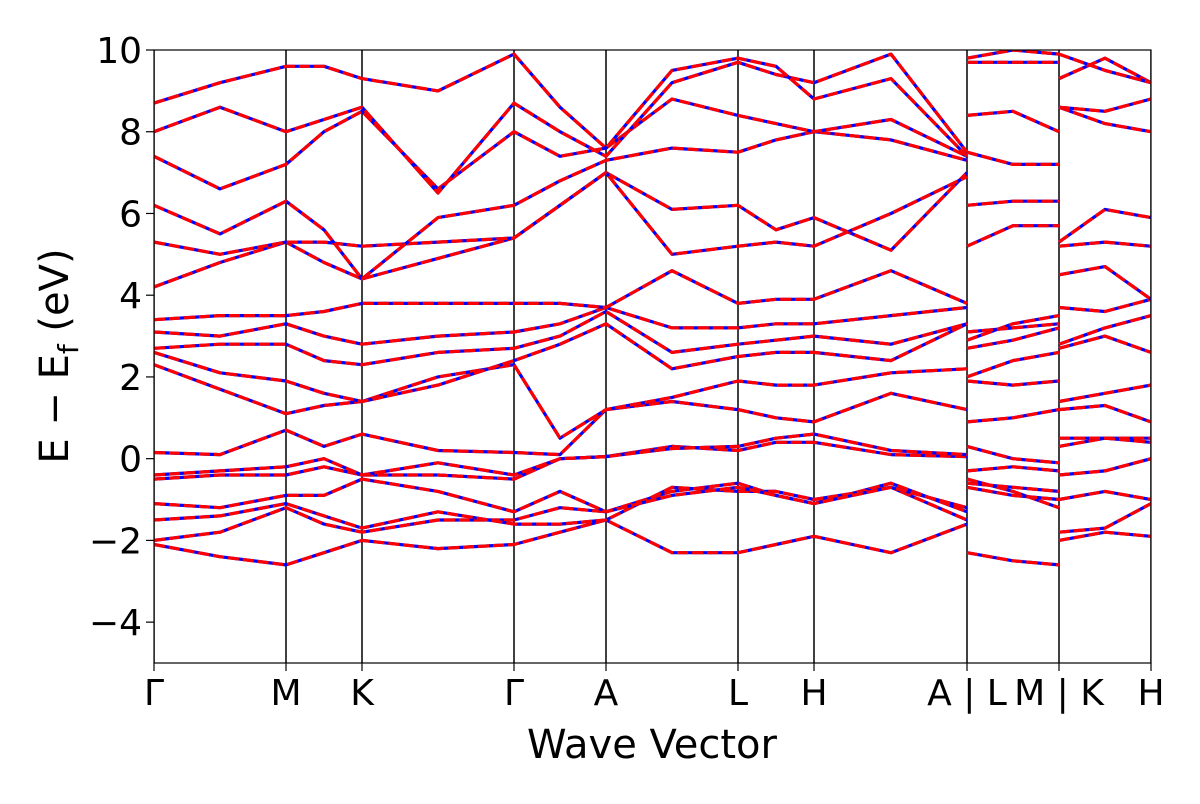  What do you see at coordinates (606, 693) in the screenshot?
I see `x-tick-label: A` at bounding box center [606, 693].